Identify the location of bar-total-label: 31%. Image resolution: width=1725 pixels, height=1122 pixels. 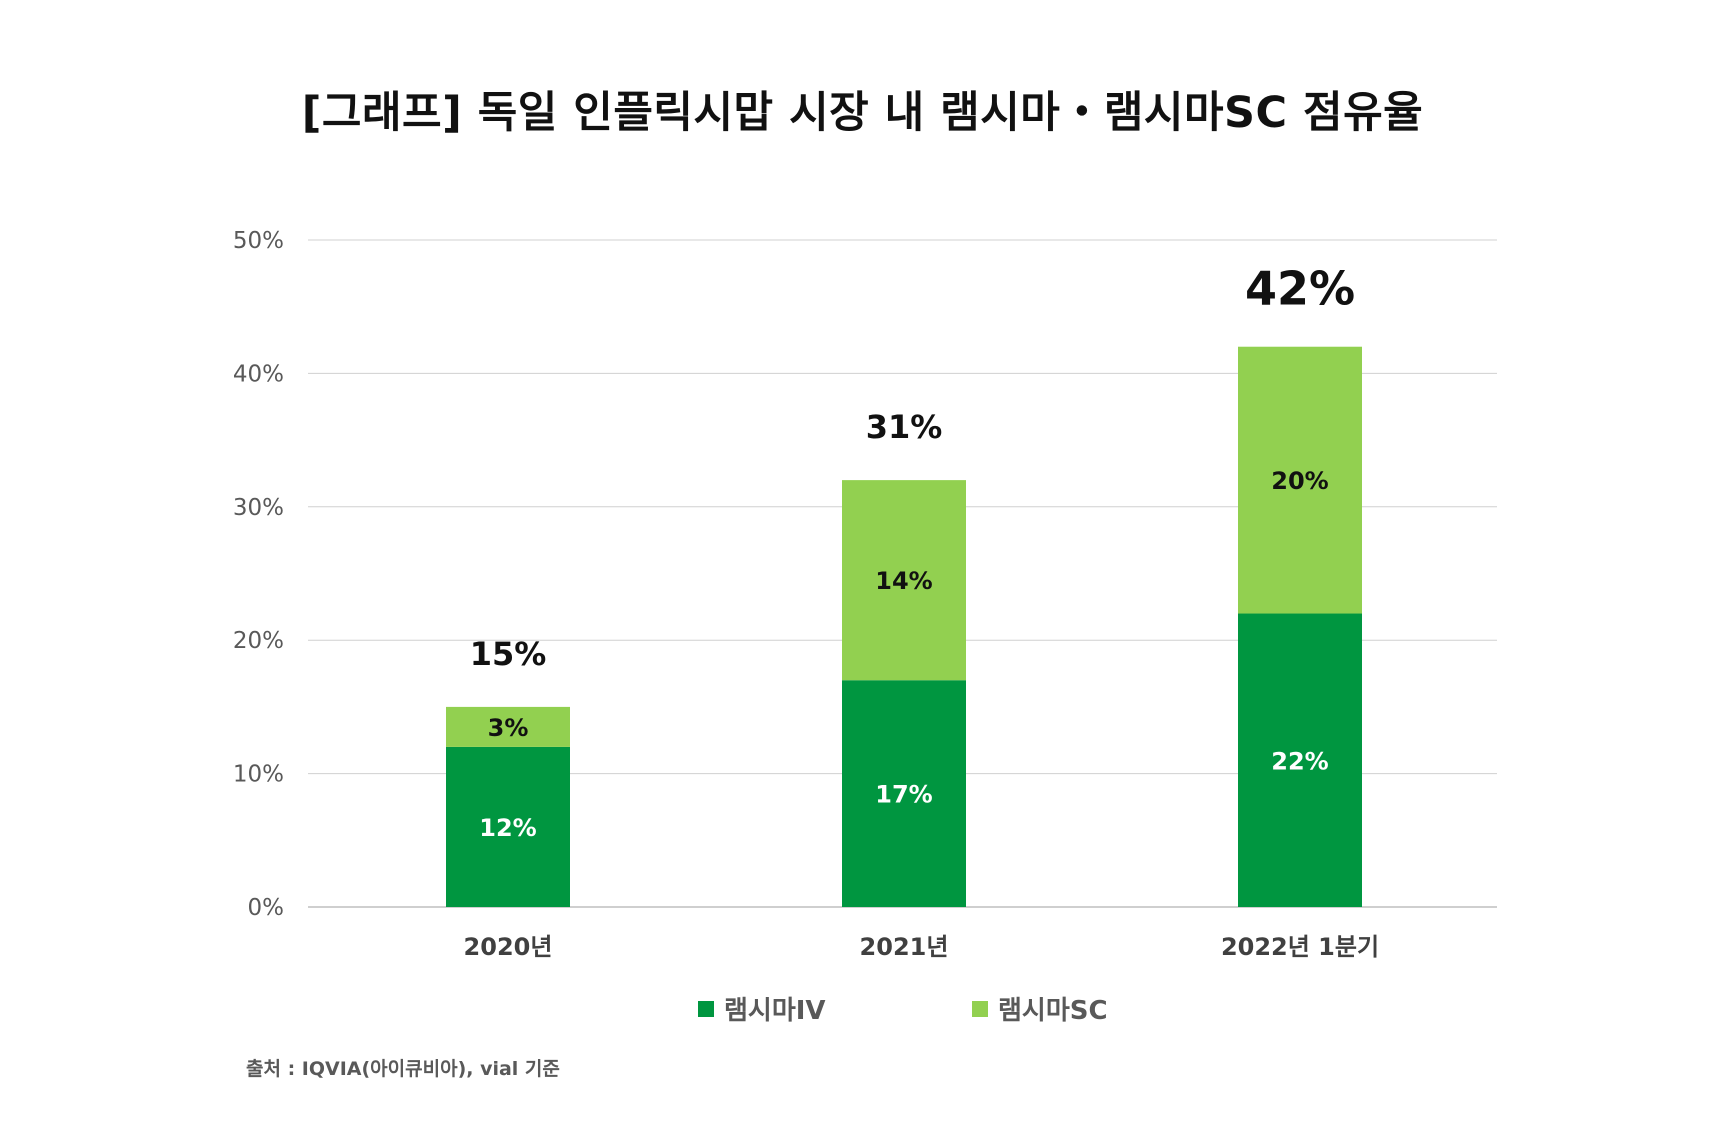
(904, 427).